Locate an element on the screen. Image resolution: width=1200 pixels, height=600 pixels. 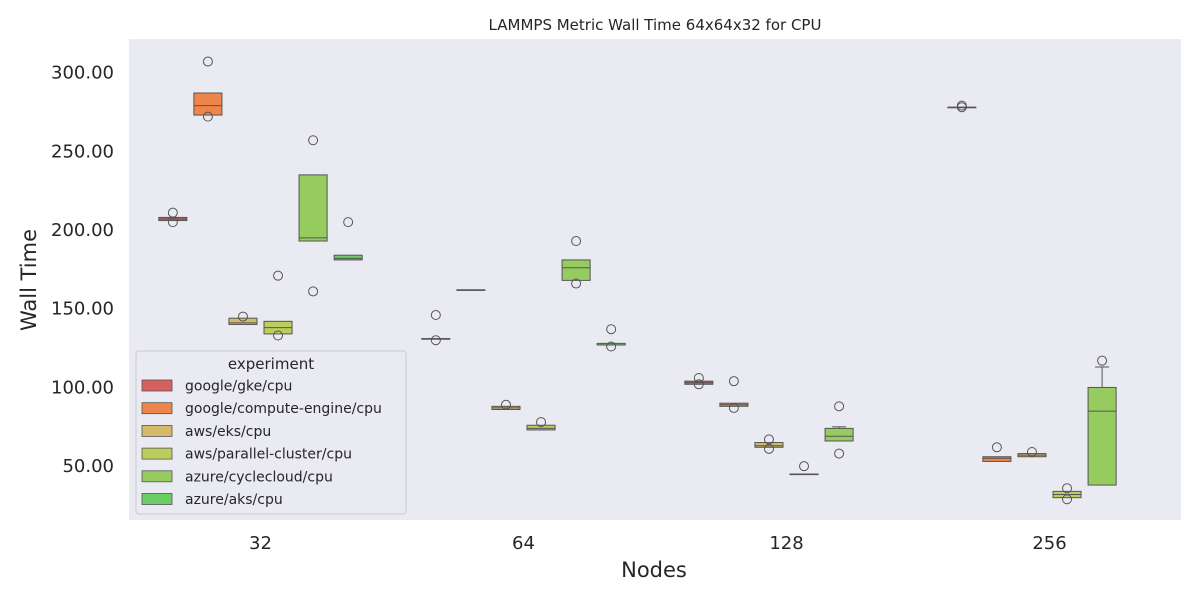
legend-label: google/gke/cpu is located at coordinates (238, 387).